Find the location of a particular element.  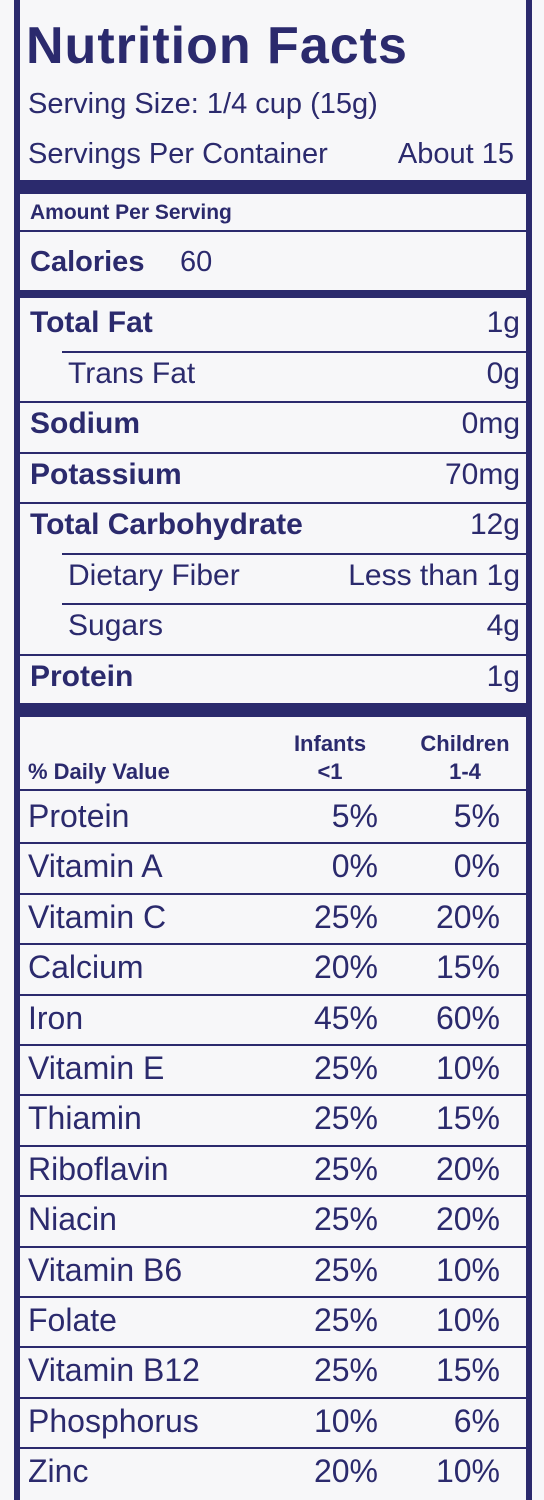

nutrient-value: 70mg is located at coordinates (482, 474).